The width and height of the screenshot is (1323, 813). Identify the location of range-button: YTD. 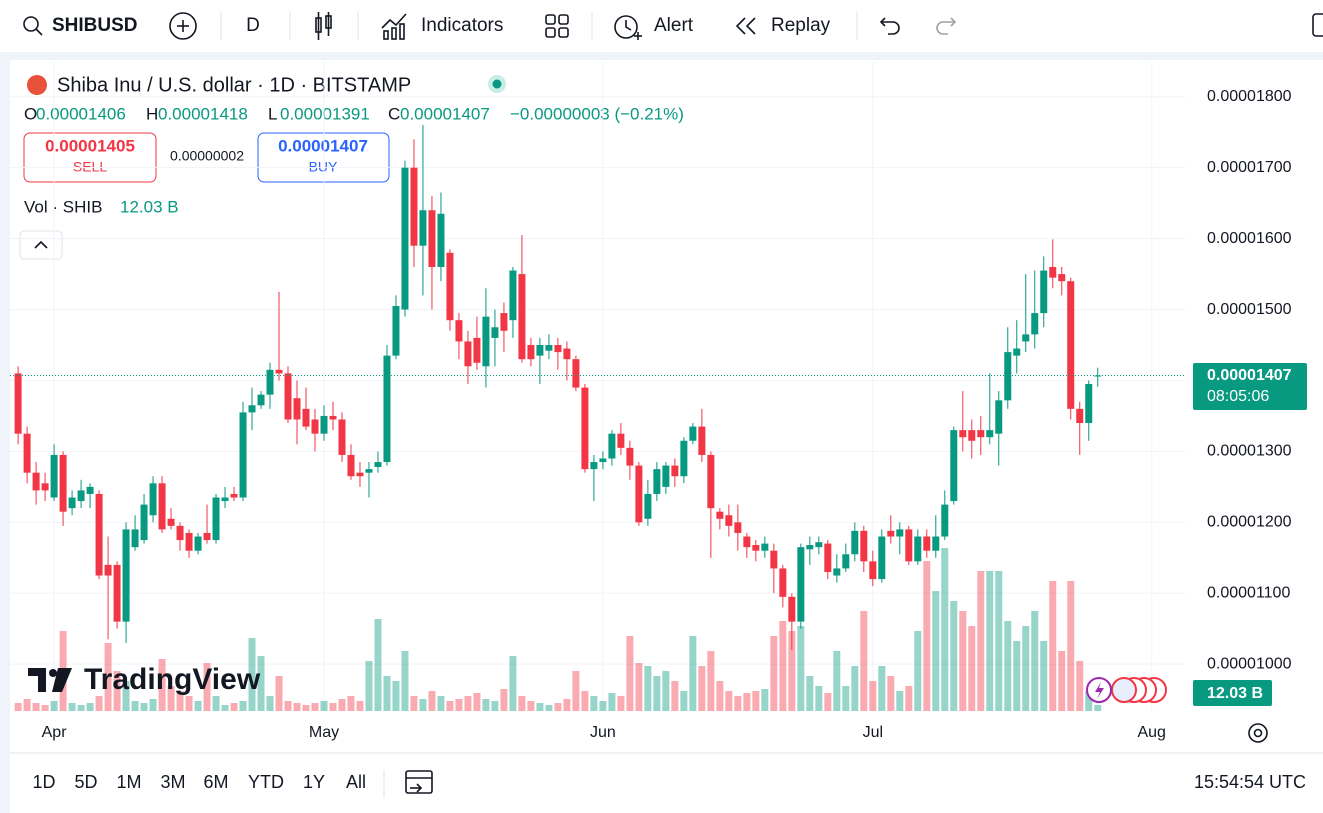
(266, 782).